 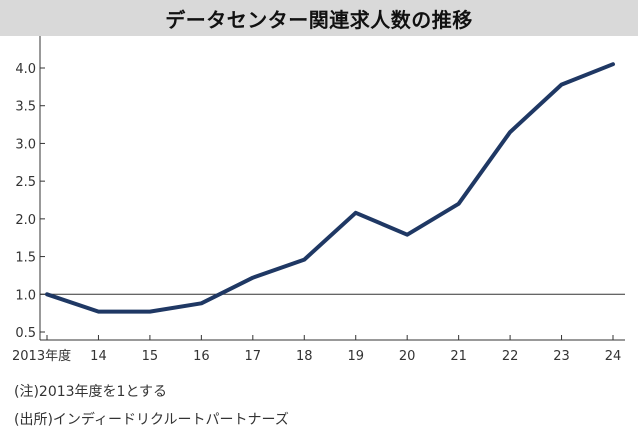 I want to click on x-tick-label: 20, so click(x=407, y=356).